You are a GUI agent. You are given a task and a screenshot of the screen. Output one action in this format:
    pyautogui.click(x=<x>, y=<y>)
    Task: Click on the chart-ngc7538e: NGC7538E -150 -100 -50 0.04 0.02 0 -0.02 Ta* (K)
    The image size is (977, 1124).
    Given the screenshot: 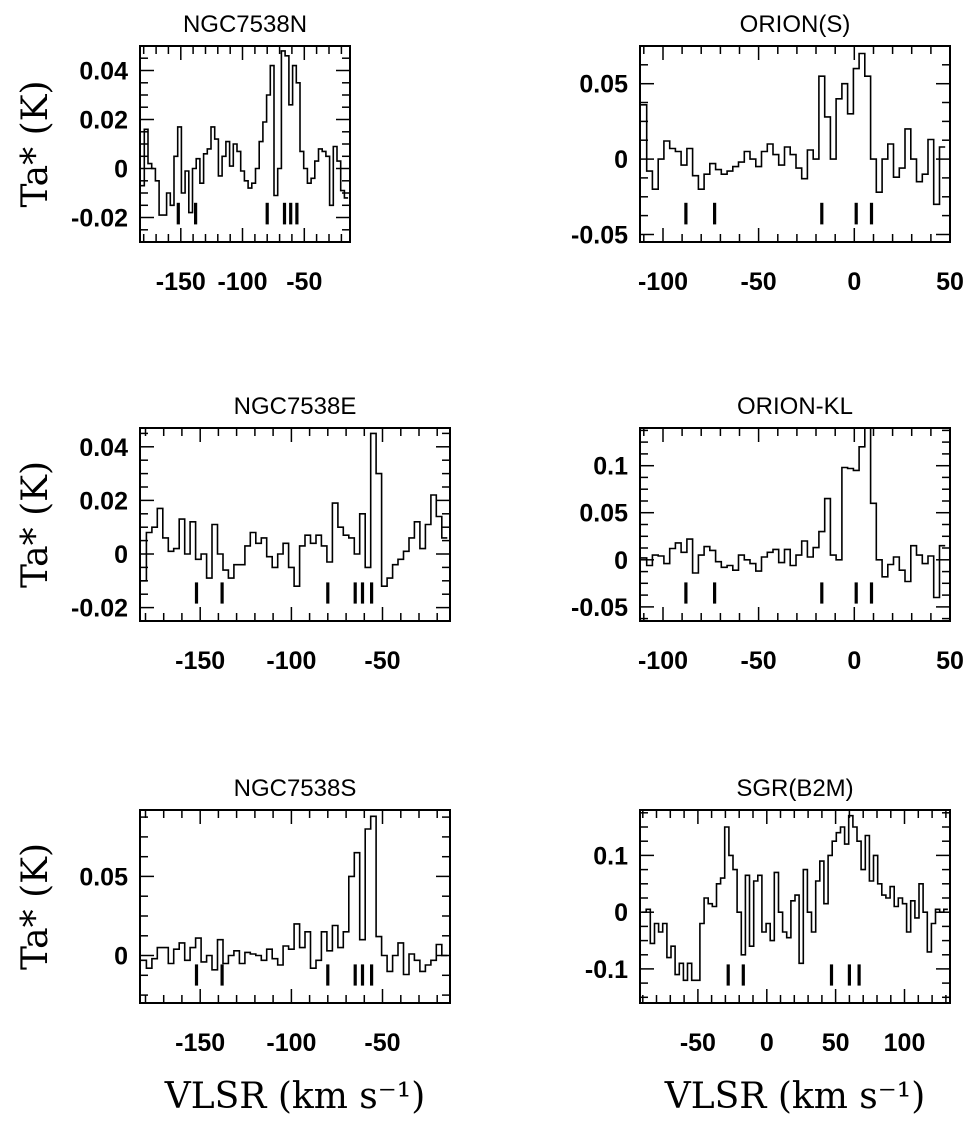 What is the action you would take?
    pyautogui.click(x=233, y=534)
    